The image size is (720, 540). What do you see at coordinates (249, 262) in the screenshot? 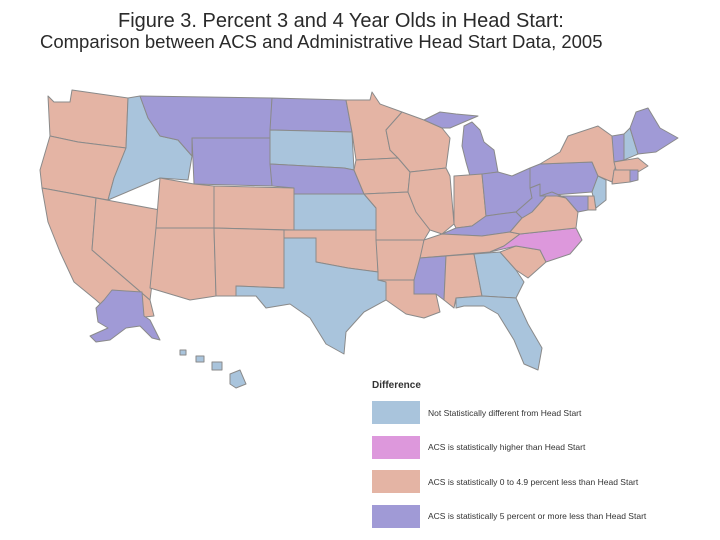
I see `state-NM` at bounding box center [249, 262].